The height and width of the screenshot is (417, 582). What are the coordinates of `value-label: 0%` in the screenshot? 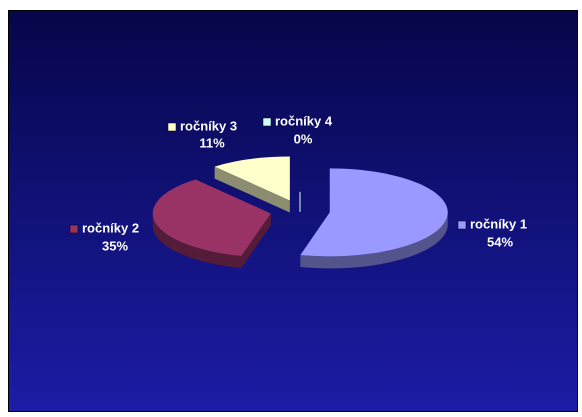 It's located at (303, 138).